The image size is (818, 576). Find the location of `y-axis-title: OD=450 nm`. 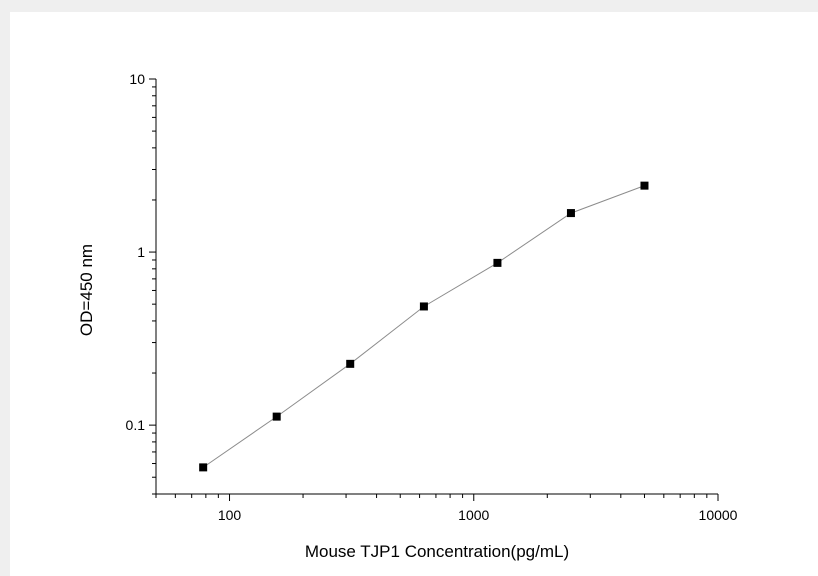

y-axis-title: OD=450 nm is located at coordinates (86, 290).